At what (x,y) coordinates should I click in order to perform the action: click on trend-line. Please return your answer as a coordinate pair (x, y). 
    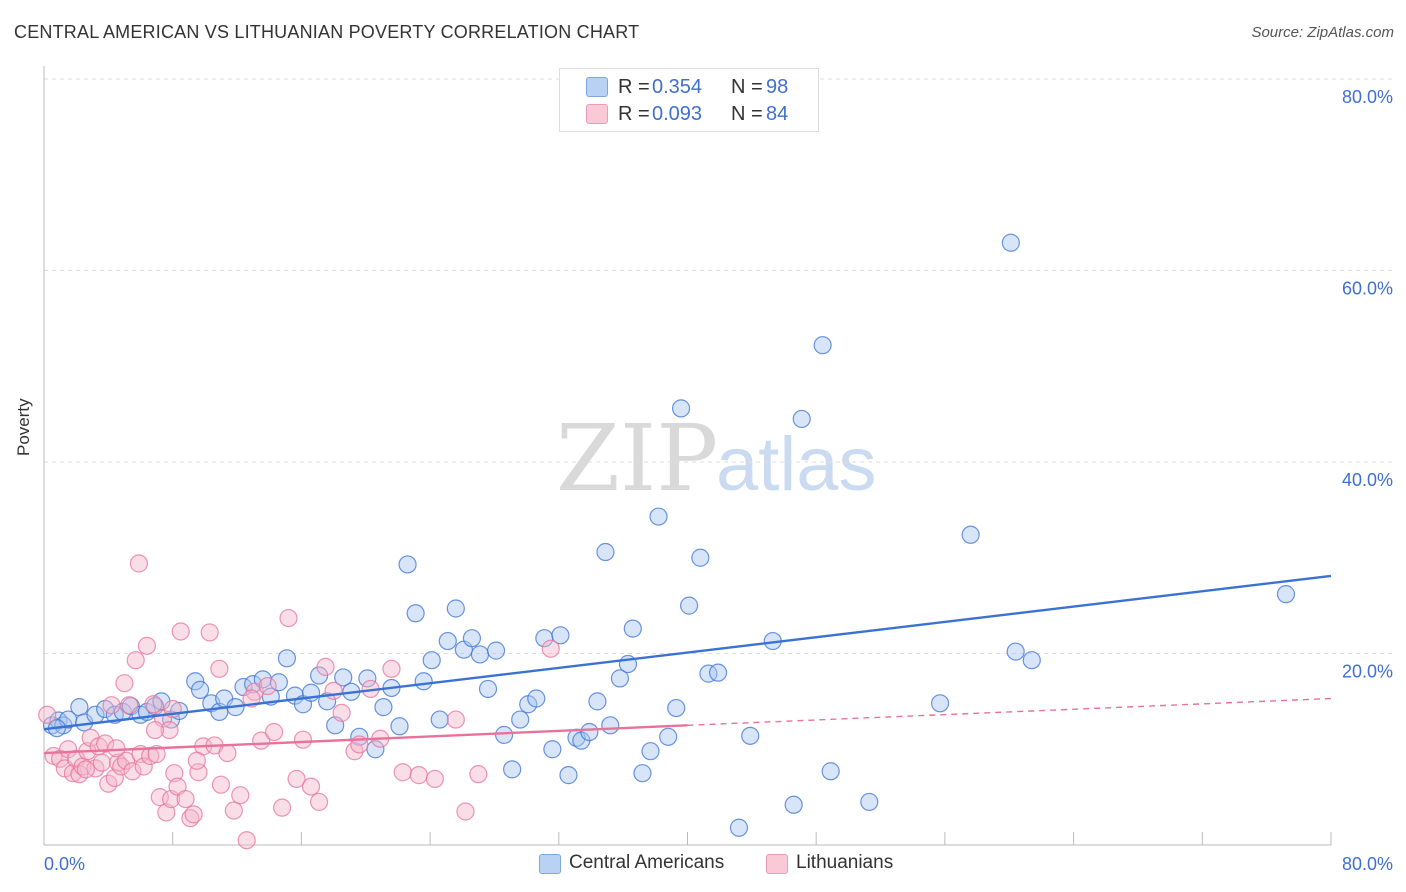
    Looking at the image, I should click on (365, 739).